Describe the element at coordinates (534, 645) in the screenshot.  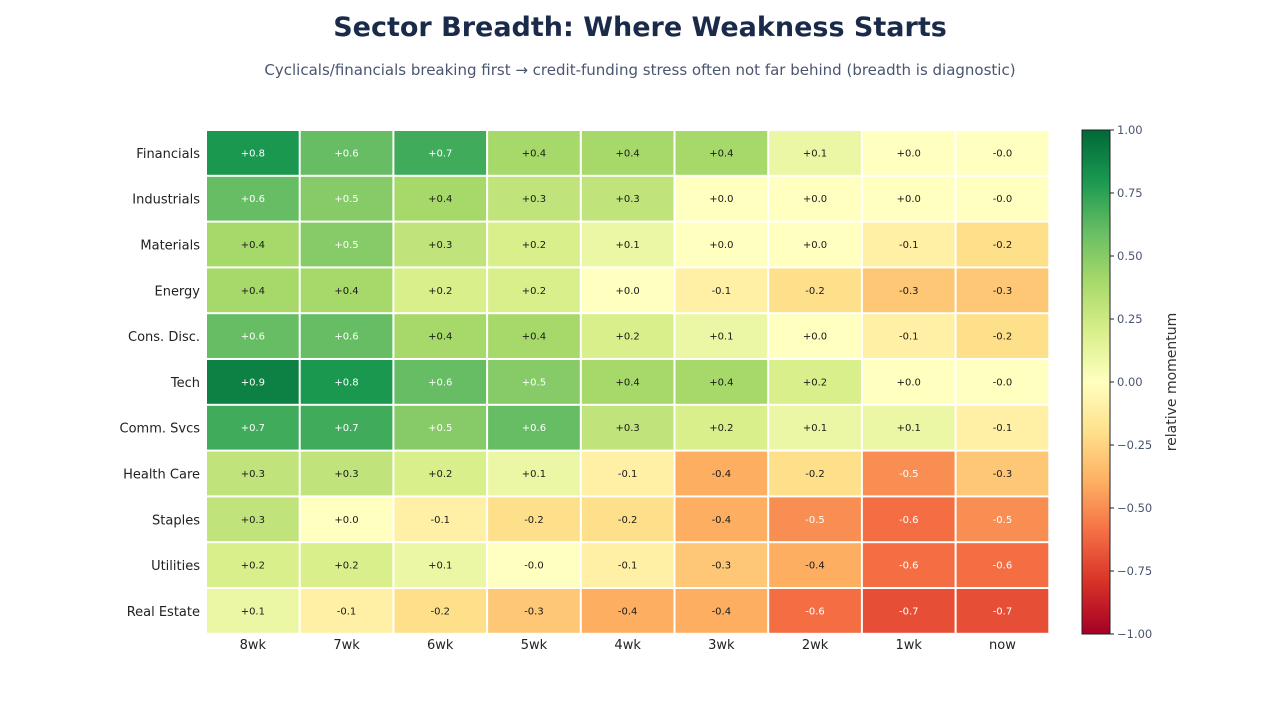
I see `column-label: 5wk` at that location.